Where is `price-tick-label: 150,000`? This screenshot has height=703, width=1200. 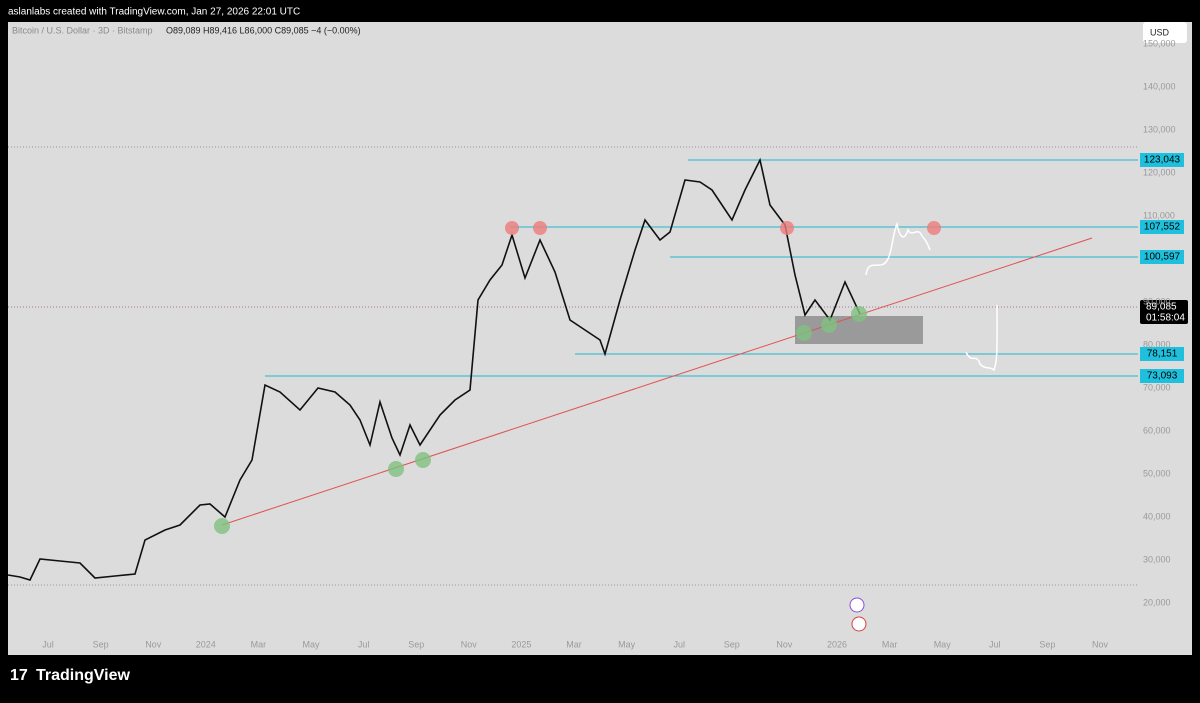
price-tick-label: 150,000 is located at coordinates (1159, 43).